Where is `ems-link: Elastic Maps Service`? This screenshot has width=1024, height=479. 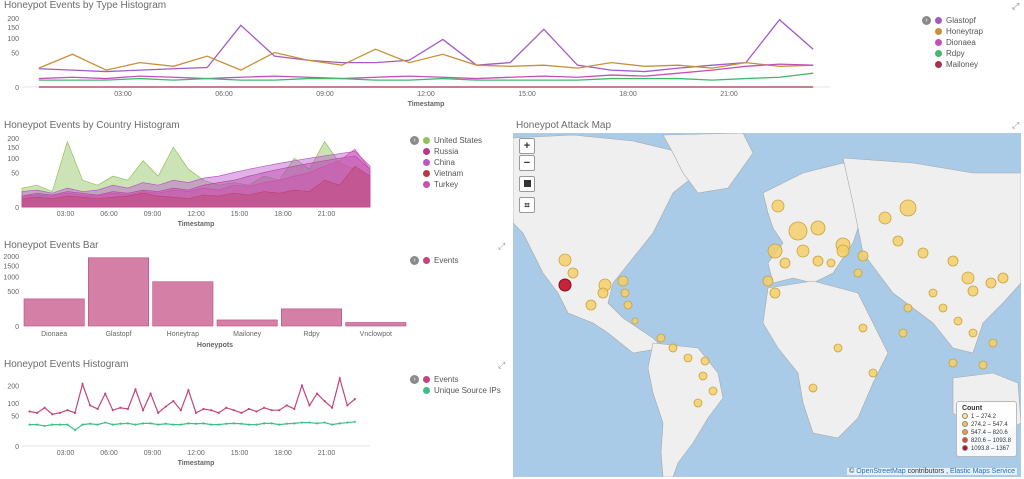
ems-link: Elastic Maps Service is located at coordinates (982, 471).